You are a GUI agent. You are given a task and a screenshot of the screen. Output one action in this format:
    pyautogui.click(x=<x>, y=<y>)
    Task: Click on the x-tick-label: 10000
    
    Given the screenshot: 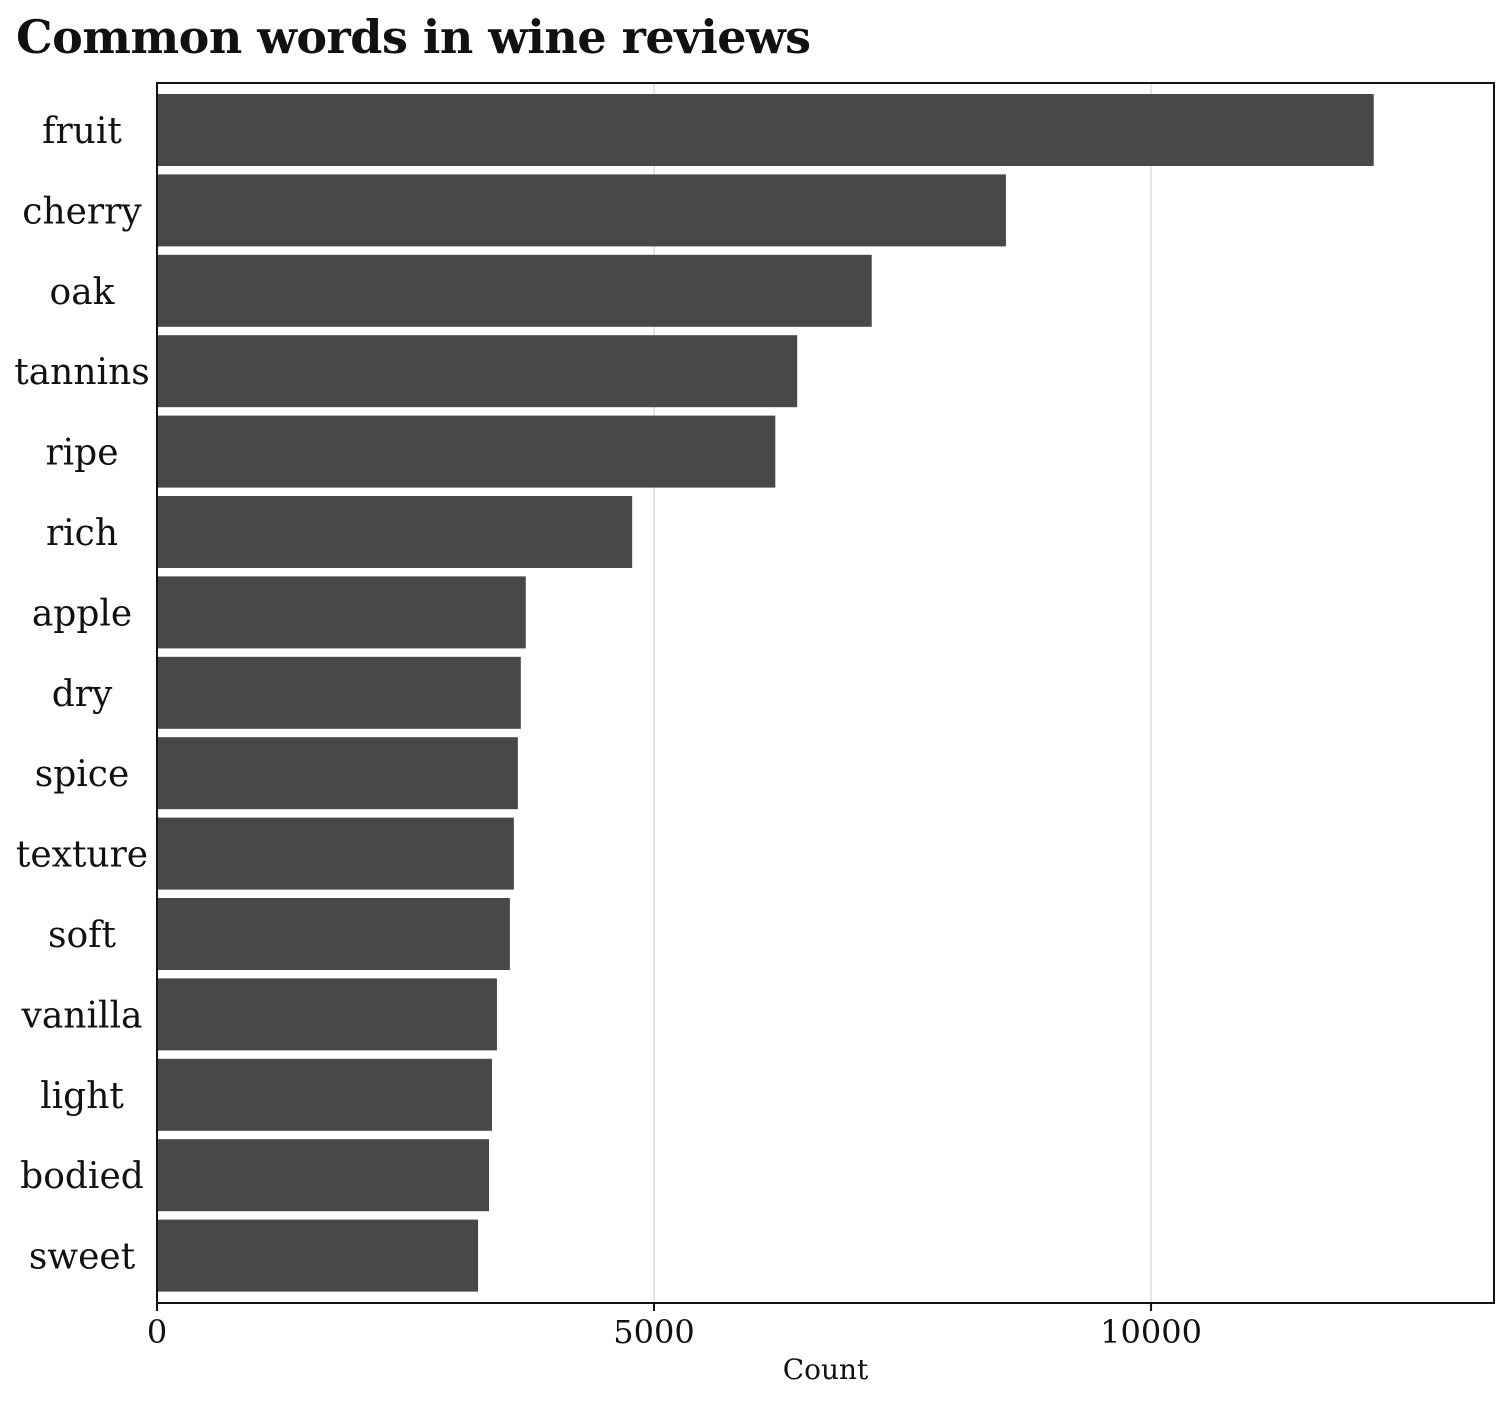 What is the action you would take?
    pyautogui.click(x=1151, y=1332)
    